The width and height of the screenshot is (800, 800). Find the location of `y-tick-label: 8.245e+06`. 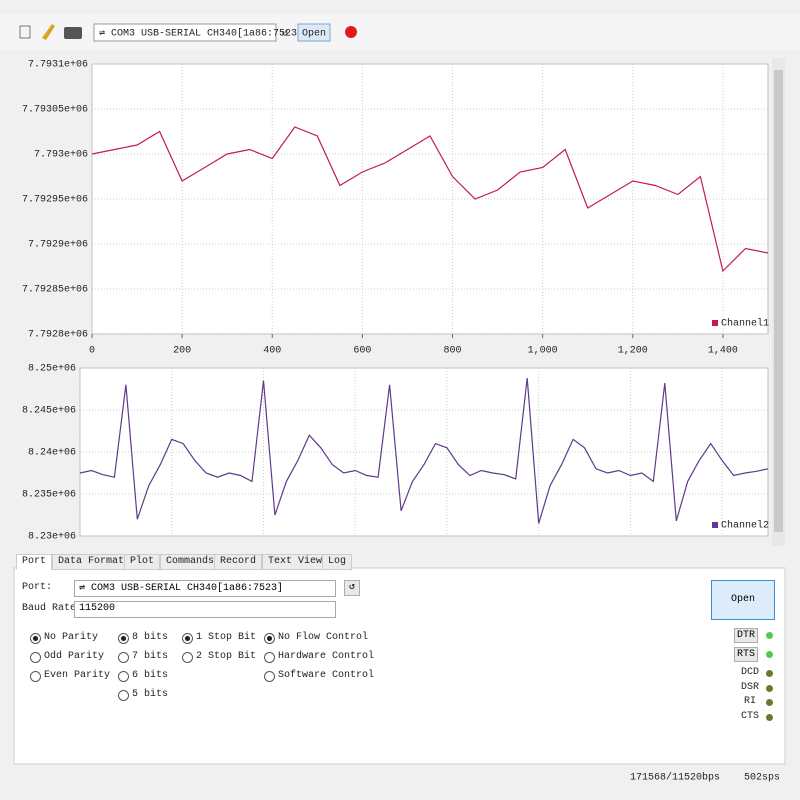

y-tick-label: 8.245e+06 is located at coordinates (49, 411).